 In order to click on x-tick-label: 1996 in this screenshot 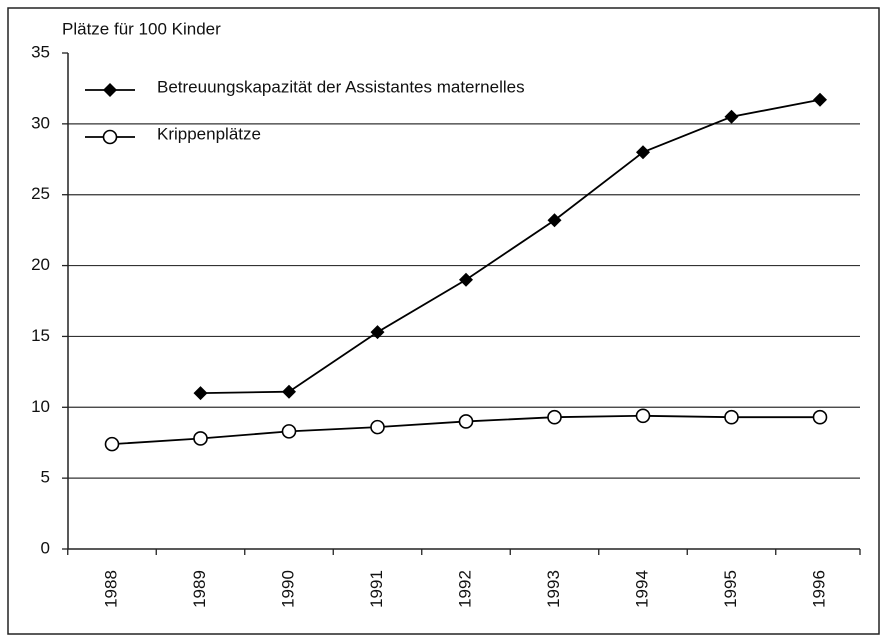, I will do `click(818, 589)`.